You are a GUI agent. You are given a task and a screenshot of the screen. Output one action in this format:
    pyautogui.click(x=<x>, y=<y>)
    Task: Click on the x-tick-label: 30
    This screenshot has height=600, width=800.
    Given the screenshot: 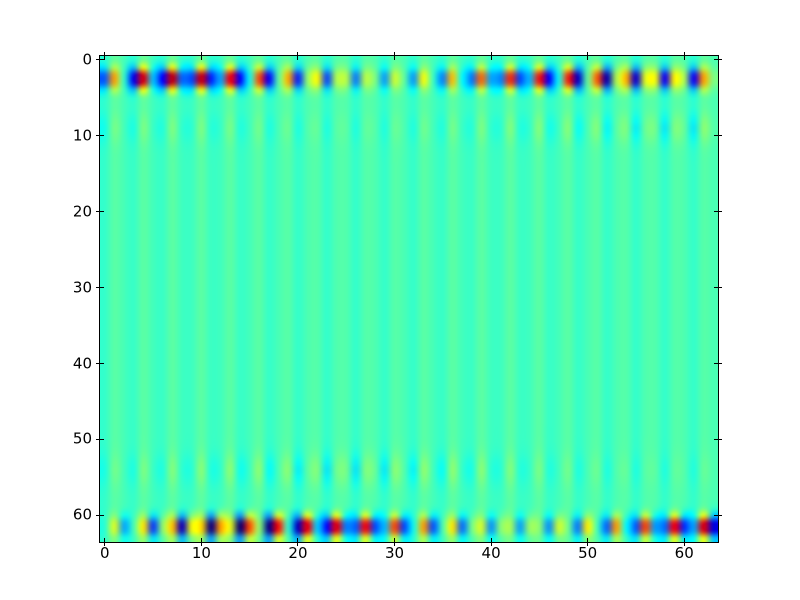 What is the action you would take?
    pyautogui.click(x=394, y=553)
    